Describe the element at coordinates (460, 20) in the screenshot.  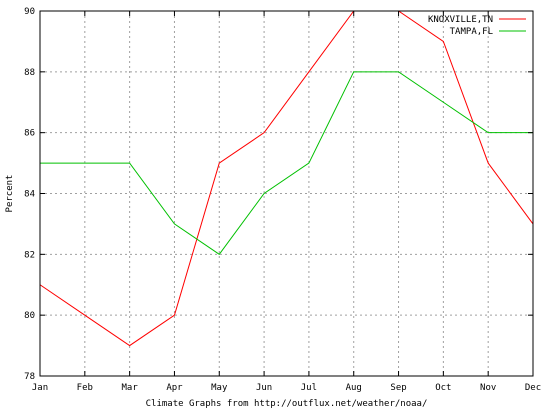
I see `legend-label-1: KNOXVILLE,TN` at that location.